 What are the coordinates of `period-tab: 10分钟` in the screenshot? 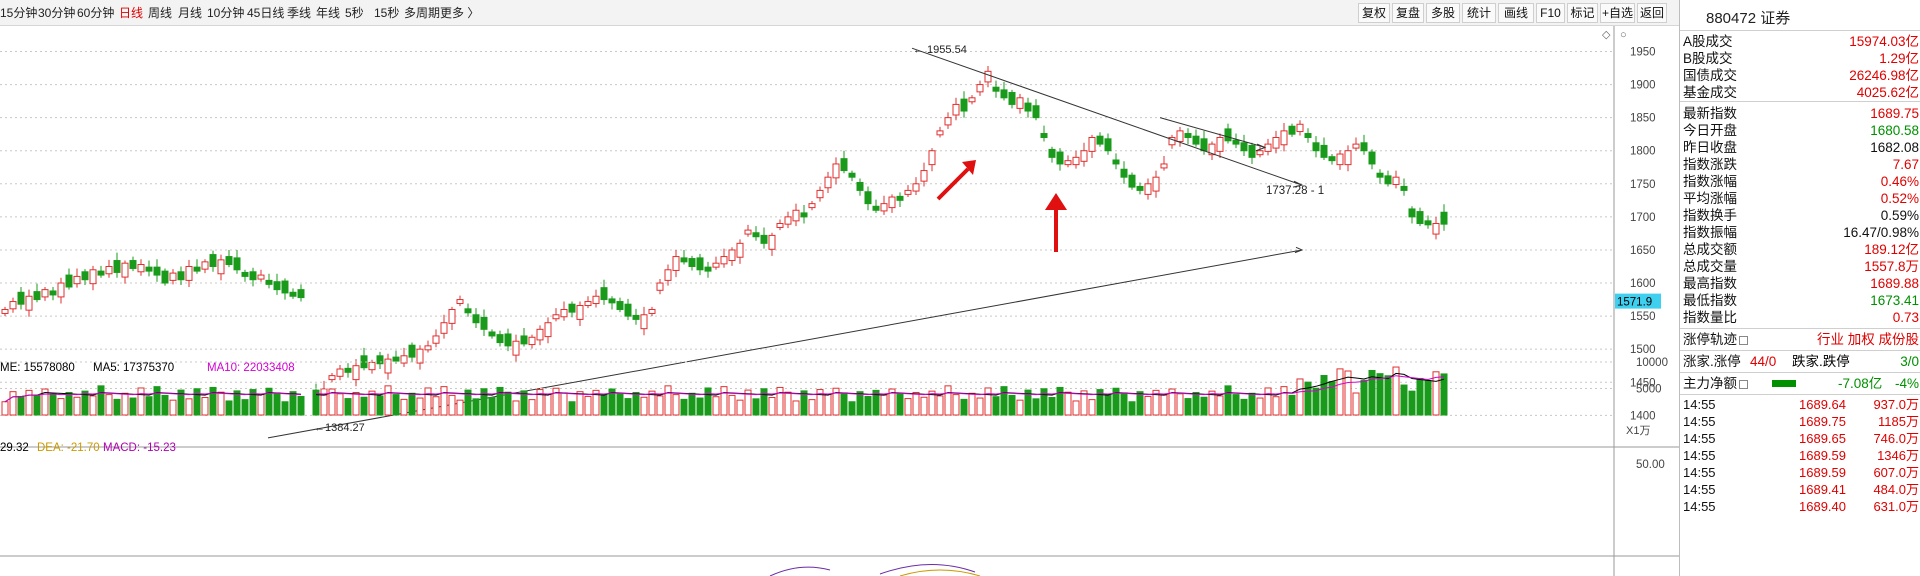 It's located at (226, 13).